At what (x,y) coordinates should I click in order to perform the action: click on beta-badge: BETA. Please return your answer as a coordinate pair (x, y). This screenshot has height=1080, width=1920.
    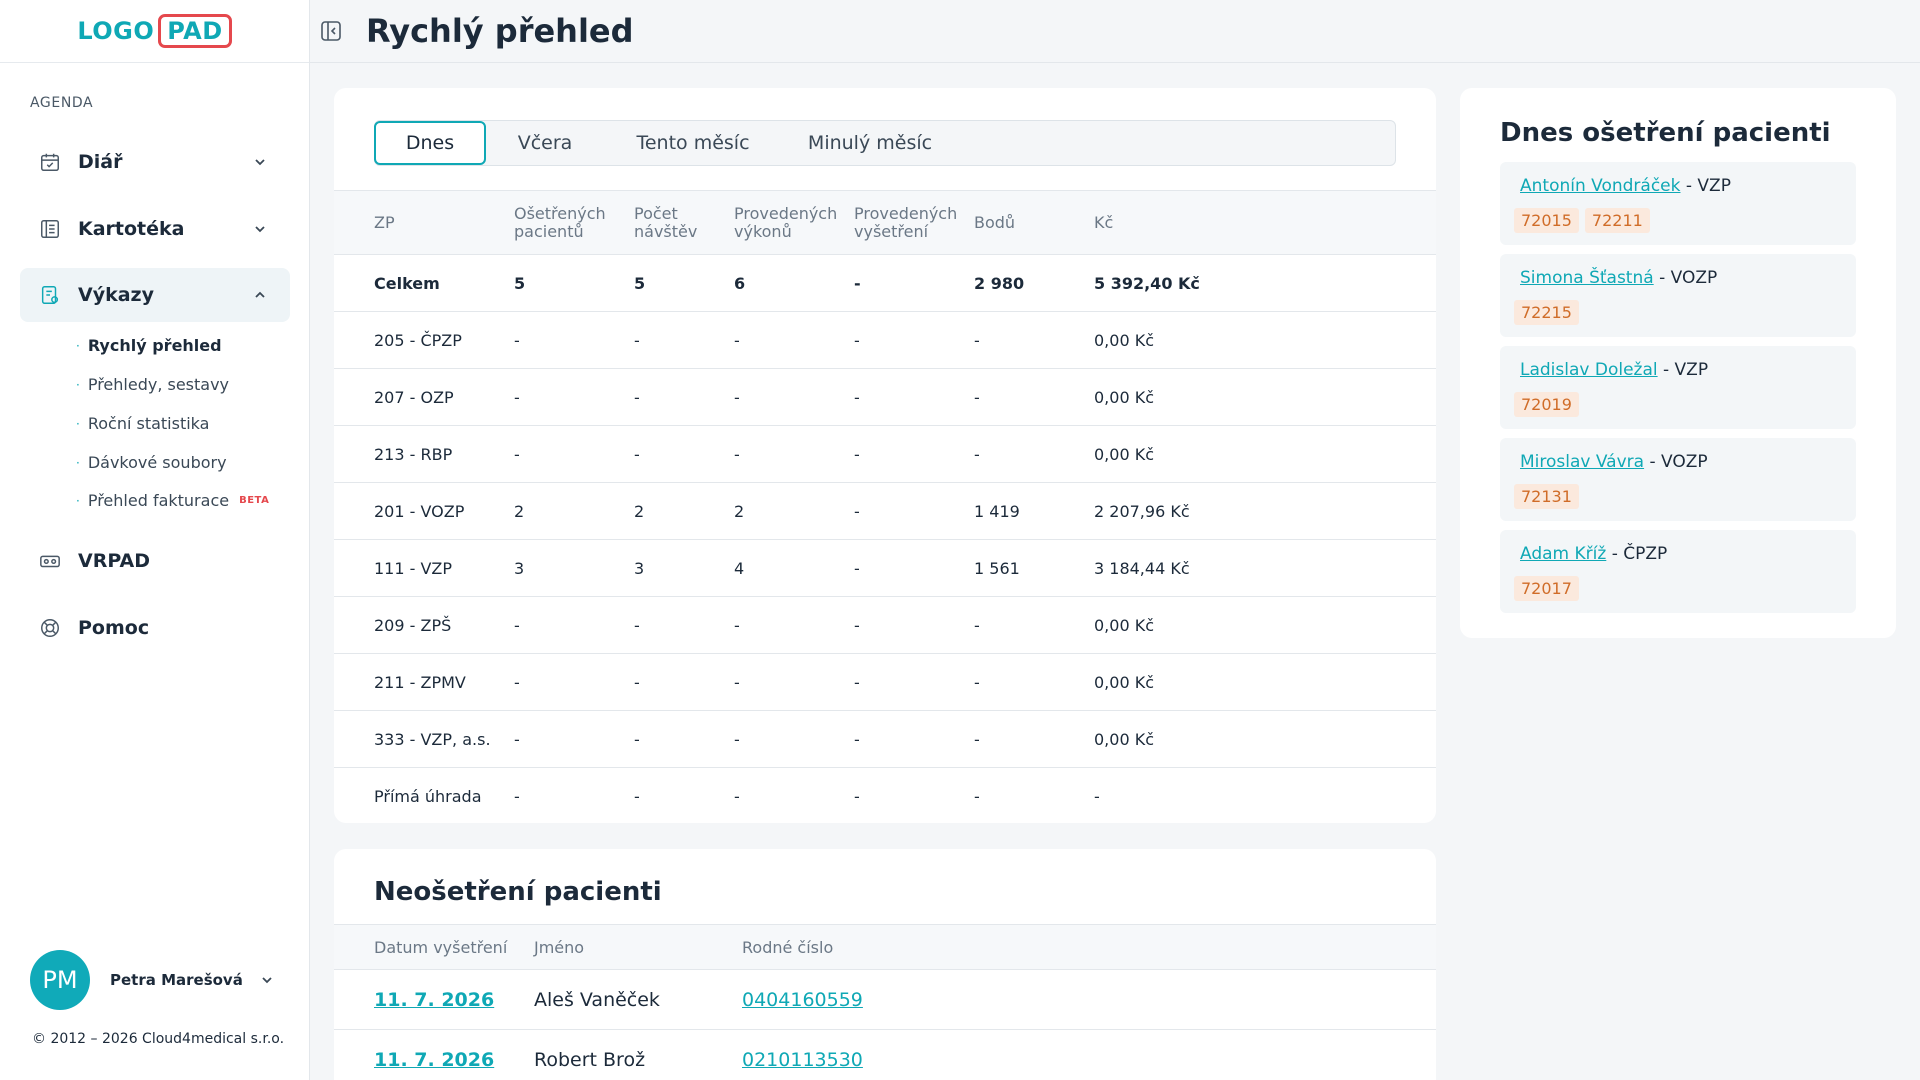
    Looking at the image, I should click on (254, 500).